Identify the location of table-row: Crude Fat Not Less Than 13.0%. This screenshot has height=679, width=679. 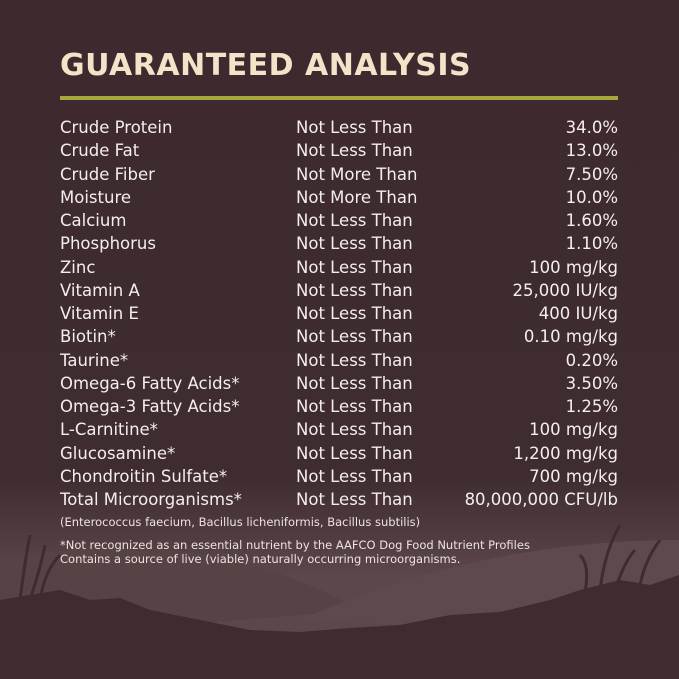
(339, 150).